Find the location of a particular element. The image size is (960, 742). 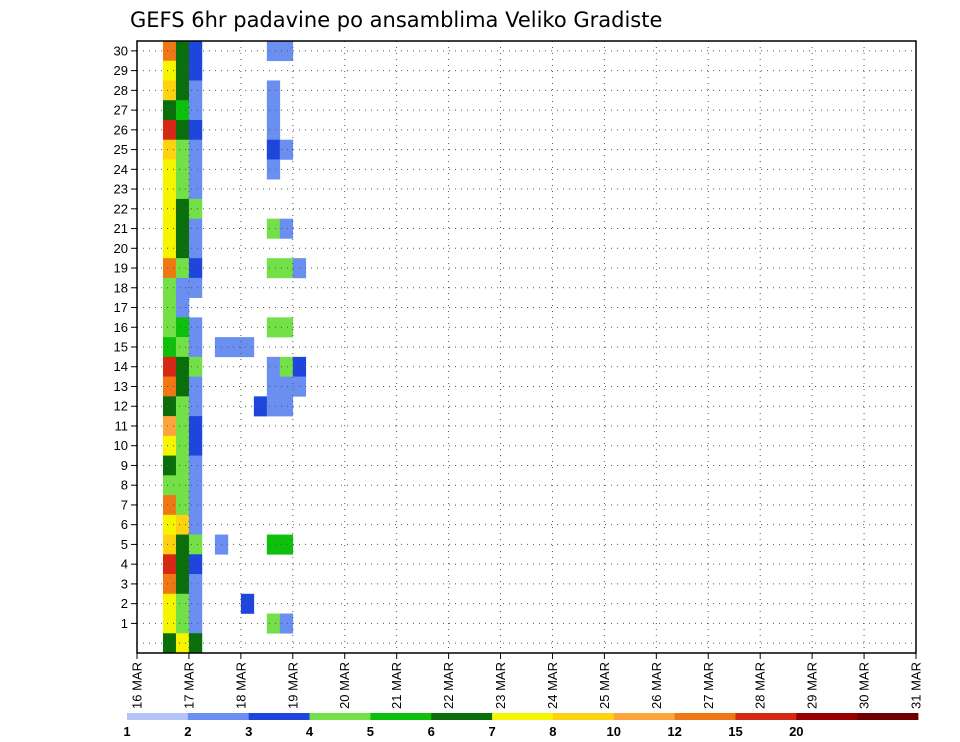

y-tick-label: 16 is located at coordinates (121, 327).